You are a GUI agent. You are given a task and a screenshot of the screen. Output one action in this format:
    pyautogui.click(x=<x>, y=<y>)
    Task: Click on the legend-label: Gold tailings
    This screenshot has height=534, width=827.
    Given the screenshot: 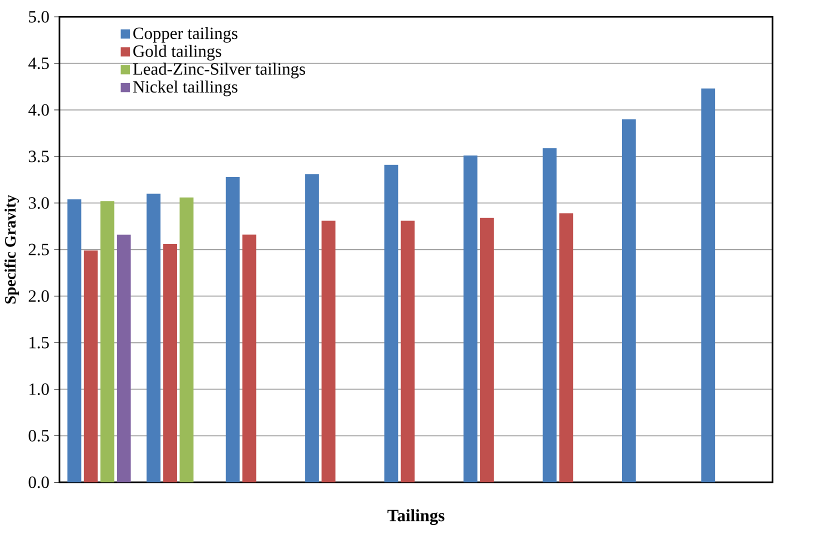 What is the action you would take?
    pyautogui.click(x=177, y=52)
    